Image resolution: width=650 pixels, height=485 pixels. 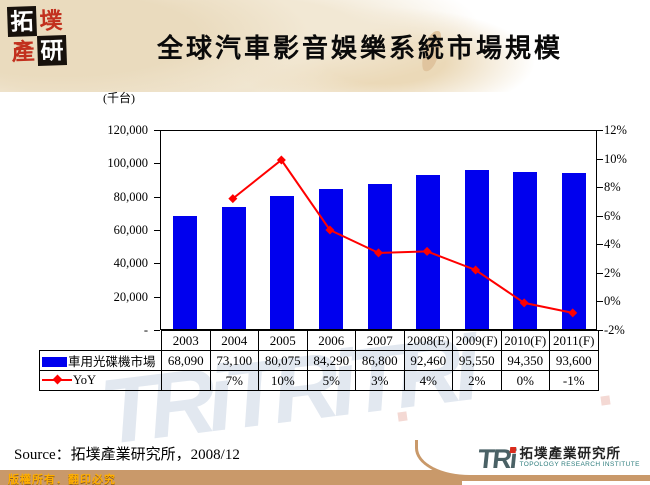 I want to click on bar-value-cell: 94,350, so click(x=525, y=360).